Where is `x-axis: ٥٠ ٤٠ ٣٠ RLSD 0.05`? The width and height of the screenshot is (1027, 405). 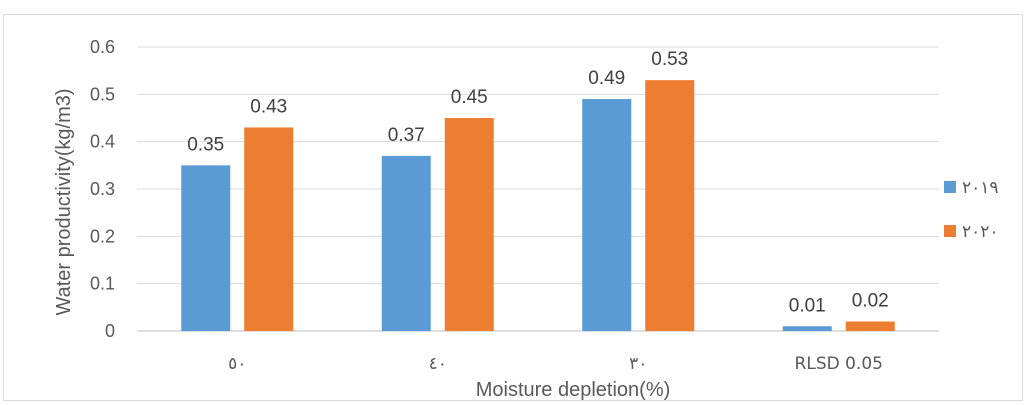
x-axis: ٥٠ ٤٠ ٣٠ RLSD 0.05 is located at coordinates (555, 364).